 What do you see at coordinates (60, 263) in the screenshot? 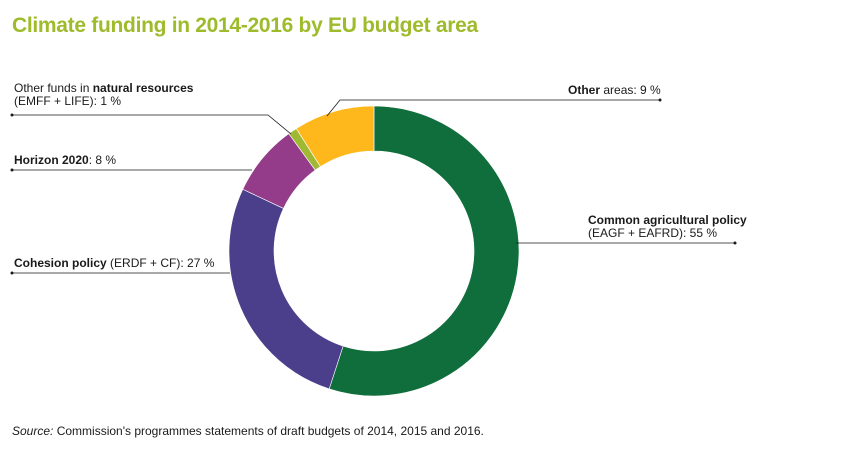
I see `label-cohesion-name: Cohesion policy` at bounding box center [60, 263].